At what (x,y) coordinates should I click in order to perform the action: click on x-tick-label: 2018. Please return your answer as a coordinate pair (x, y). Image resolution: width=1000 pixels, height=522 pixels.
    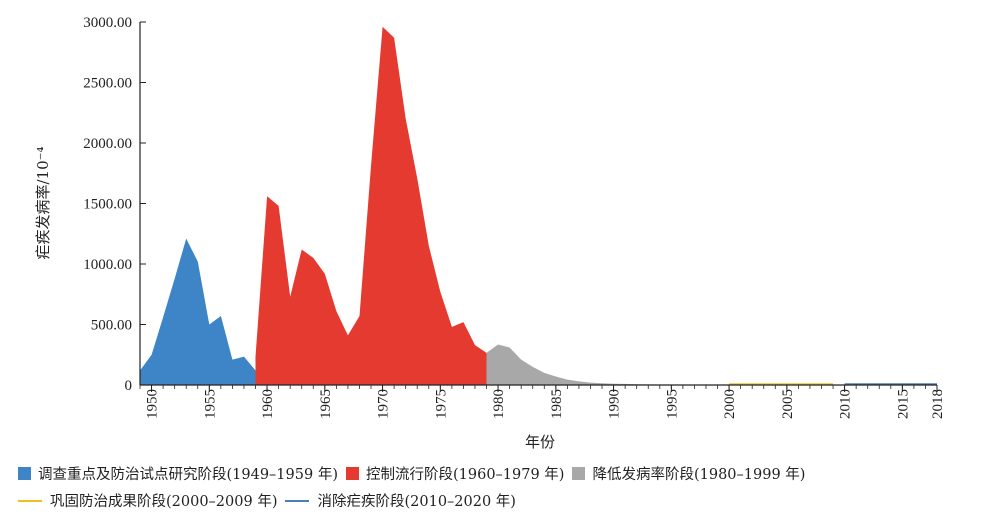
    Looking at the image, I should click on (938, 404).